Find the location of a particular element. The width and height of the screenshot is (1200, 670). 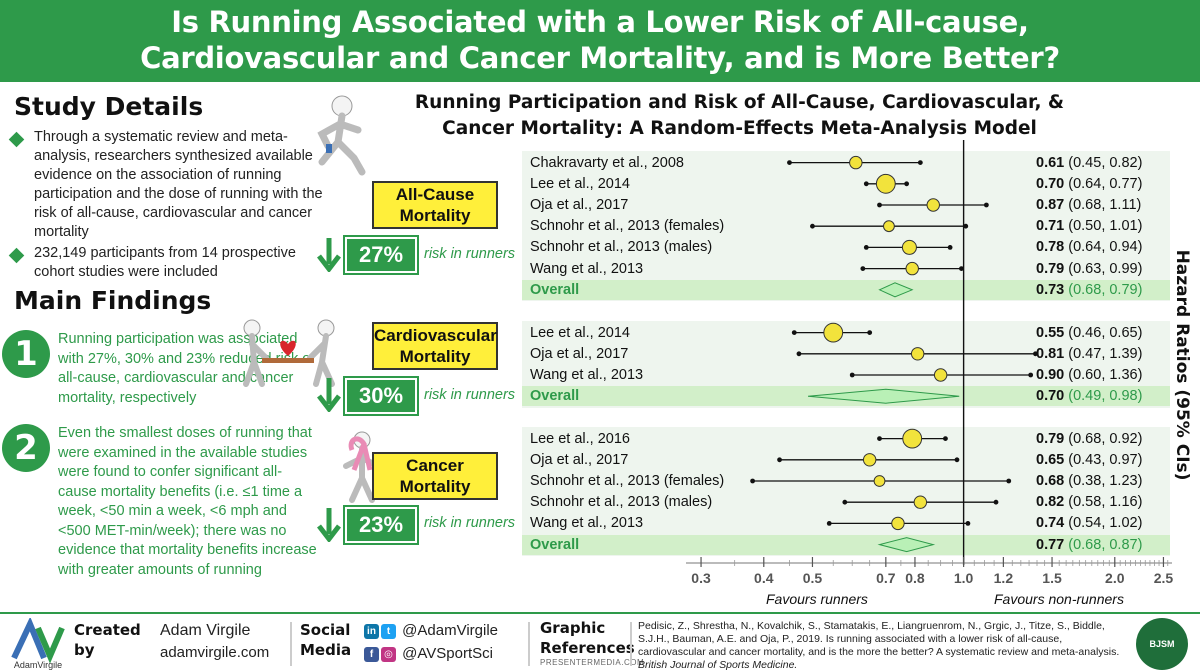

hazard-ratio-point: 0.81 is located at coordinates (1050, 353).